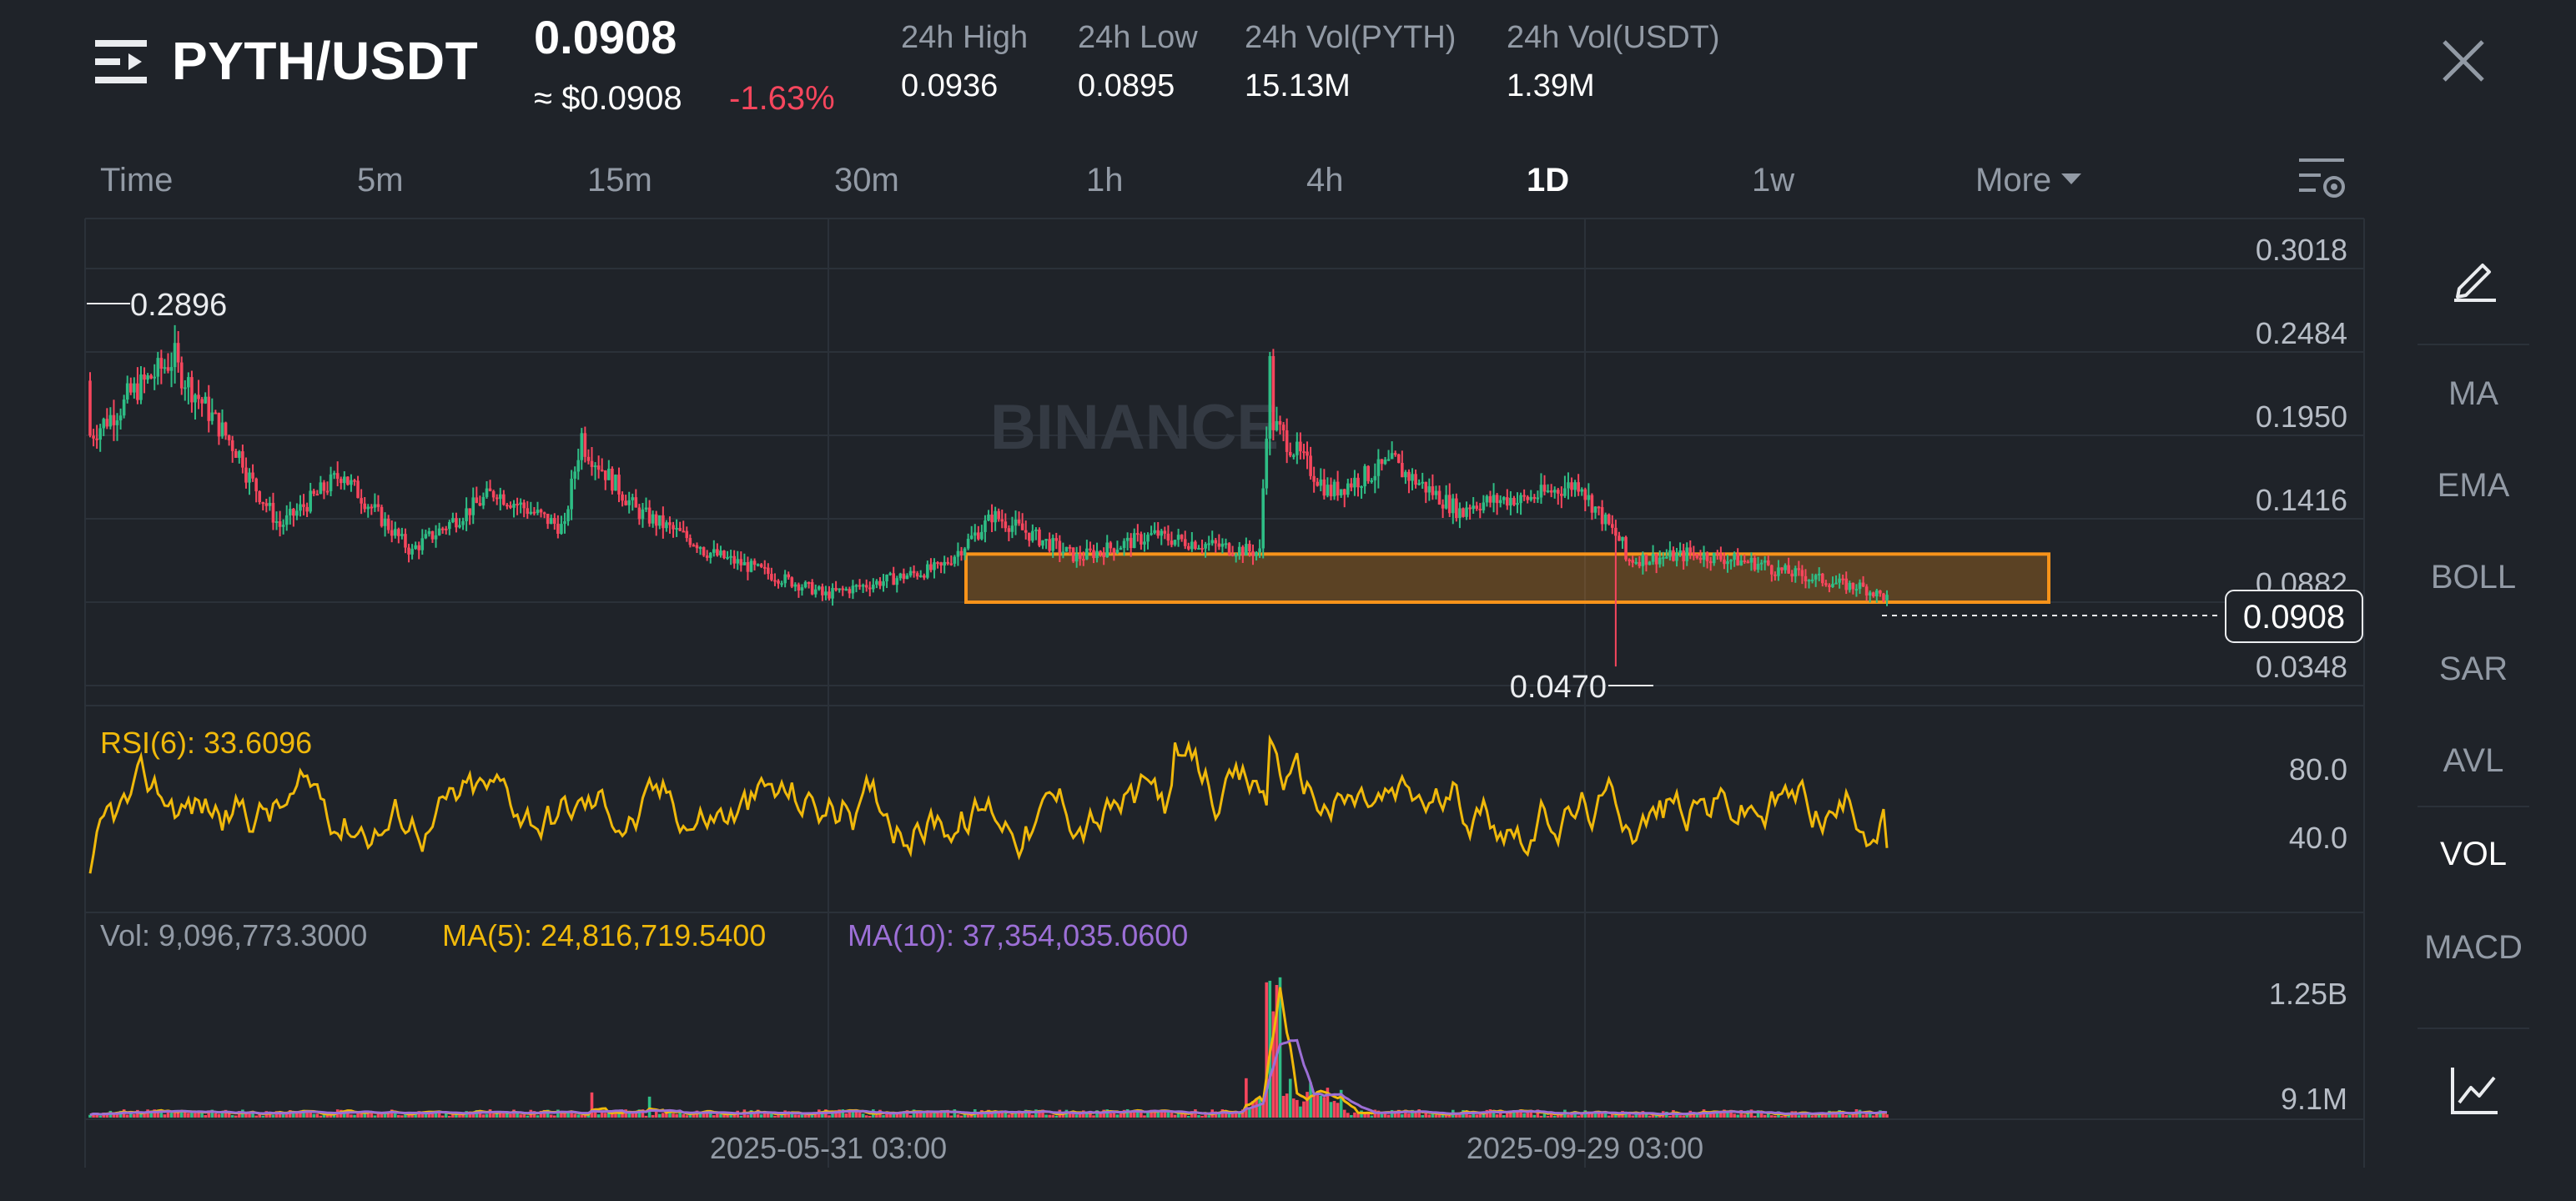  What do you see at coordinates (1351, 38) in the screenshot?
I see `stat-24h-vol-base-label: 24h Vol(PYTH)` at bounding box center [1351, 38].